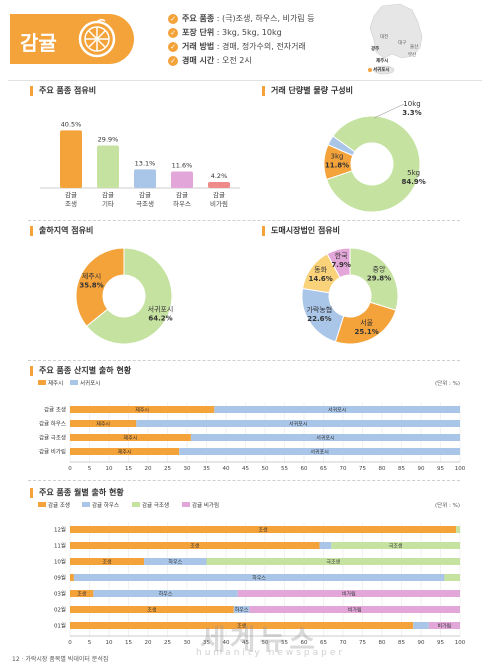 This screenshot has height=670, width=490. I want to click on x-tick-label: 80, so click(382, 643).